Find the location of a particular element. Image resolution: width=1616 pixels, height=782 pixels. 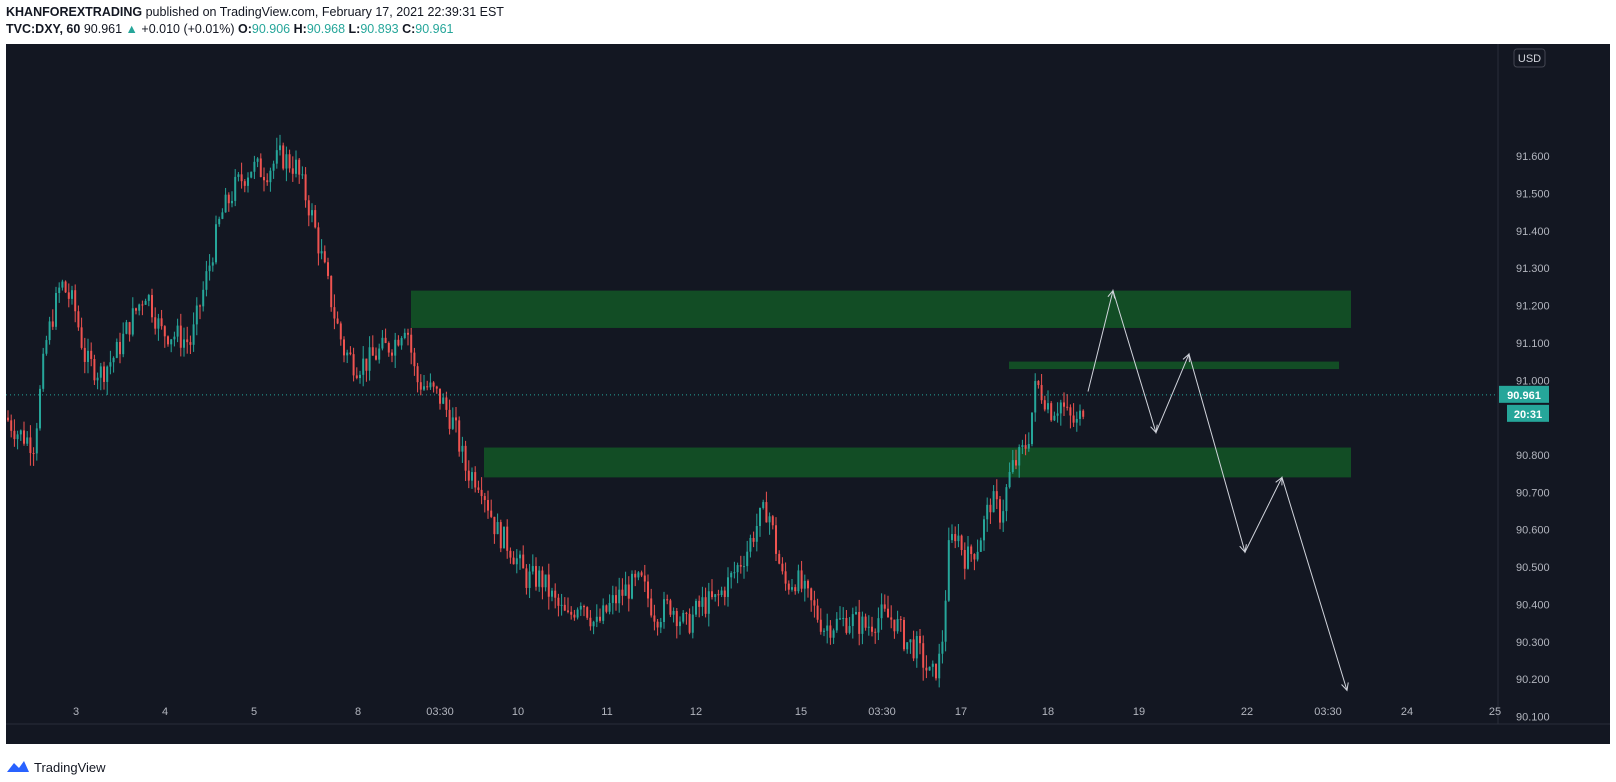

price-tick-label: 90.800 is located at coordinates (1533, 456).